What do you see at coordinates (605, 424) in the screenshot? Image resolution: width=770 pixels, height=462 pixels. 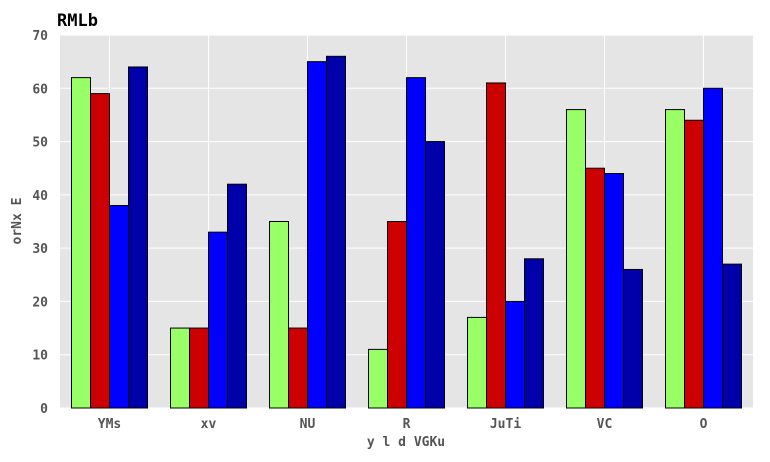 I see `x-tick-label: VC` at bounding box center [605, 424].